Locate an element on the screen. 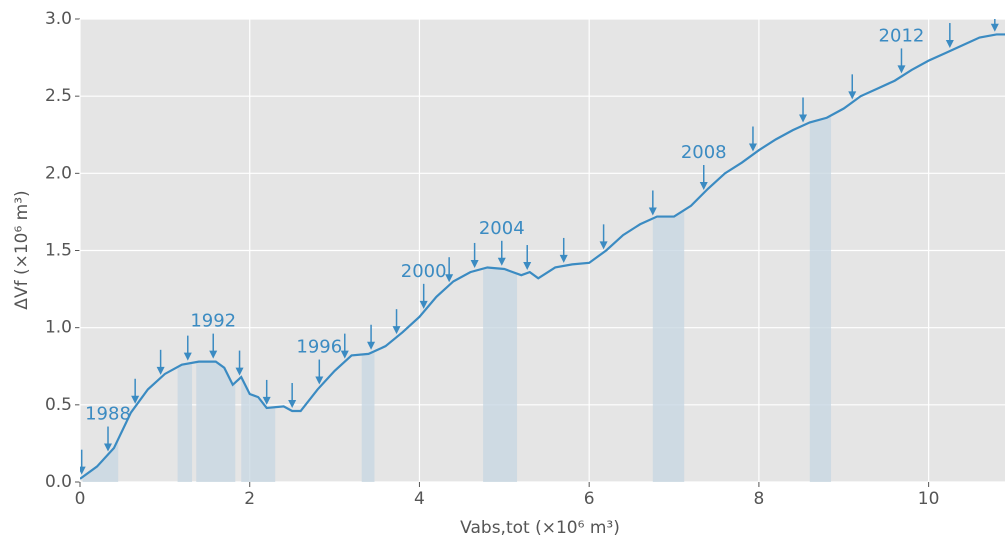 The width and height of the screenshot is (1005, 545). x-axis-label: Vabs,tot (×10⁶ m³) is located at coordinates (540, 528).